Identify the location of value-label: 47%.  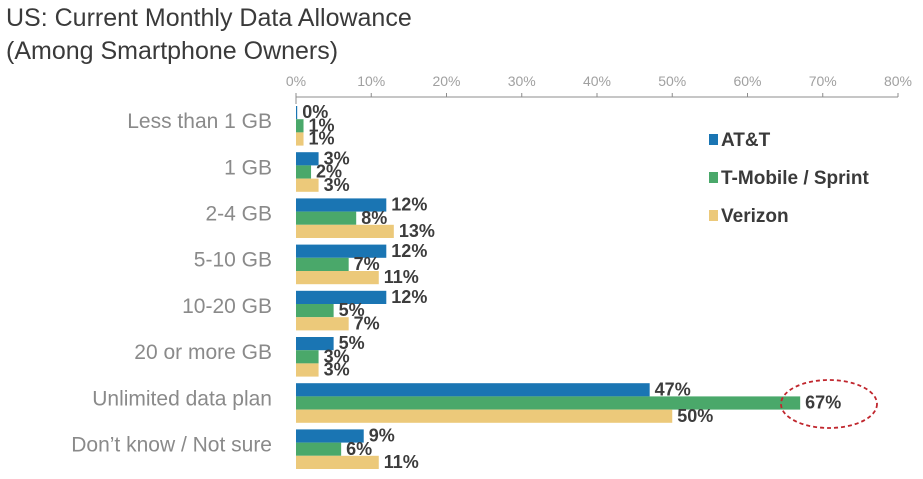
(673, 389).